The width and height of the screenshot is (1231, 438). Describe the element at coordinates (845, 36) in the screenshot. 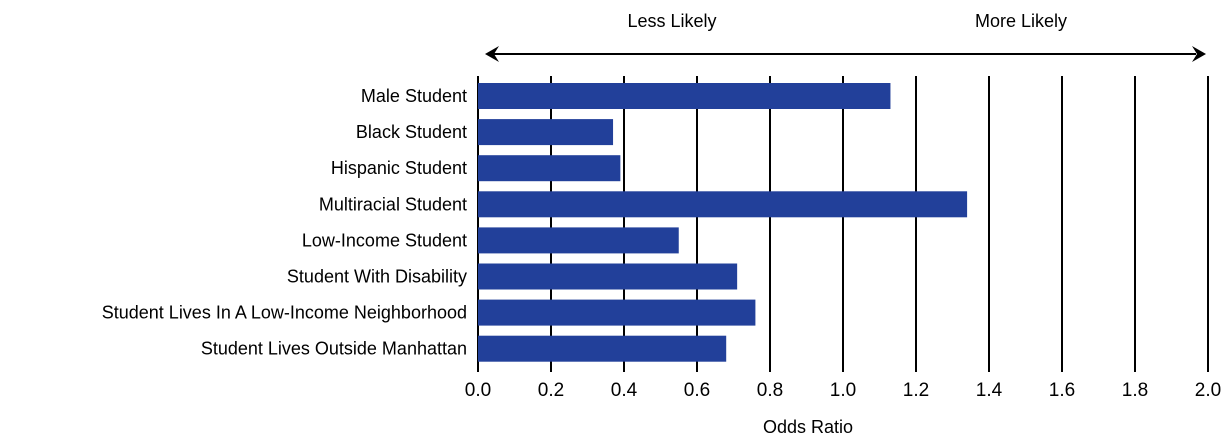

I see `direction-indicator: Less Likely More Likely` at that location.